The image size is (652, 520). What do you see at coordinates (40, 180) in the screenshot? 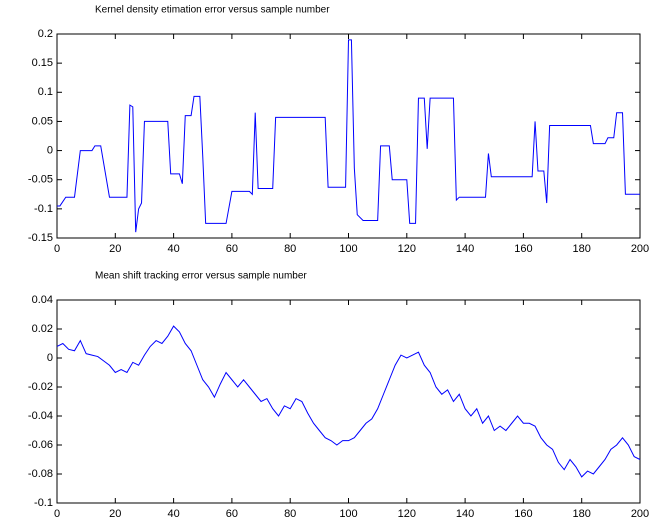
I see `y-tick-label: -0.05` at bounding box center [40, 180].